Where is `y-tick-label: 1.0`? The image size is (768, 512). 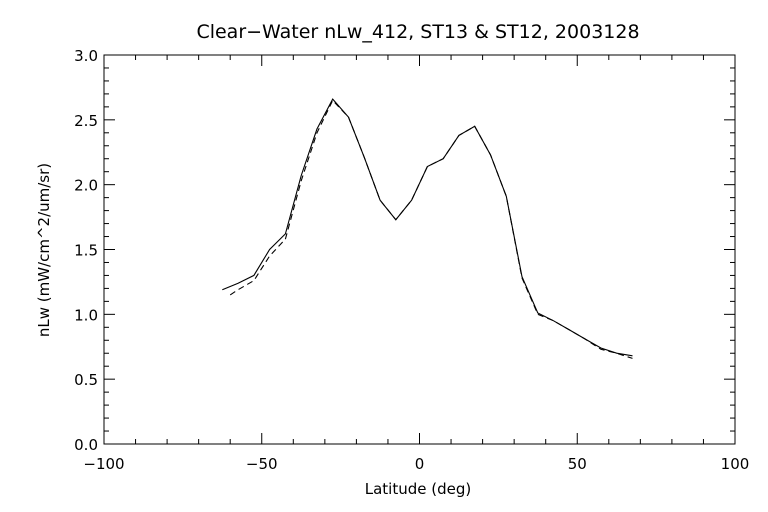
y-tick-label: 1.0 is located at coordinates (86, 315).